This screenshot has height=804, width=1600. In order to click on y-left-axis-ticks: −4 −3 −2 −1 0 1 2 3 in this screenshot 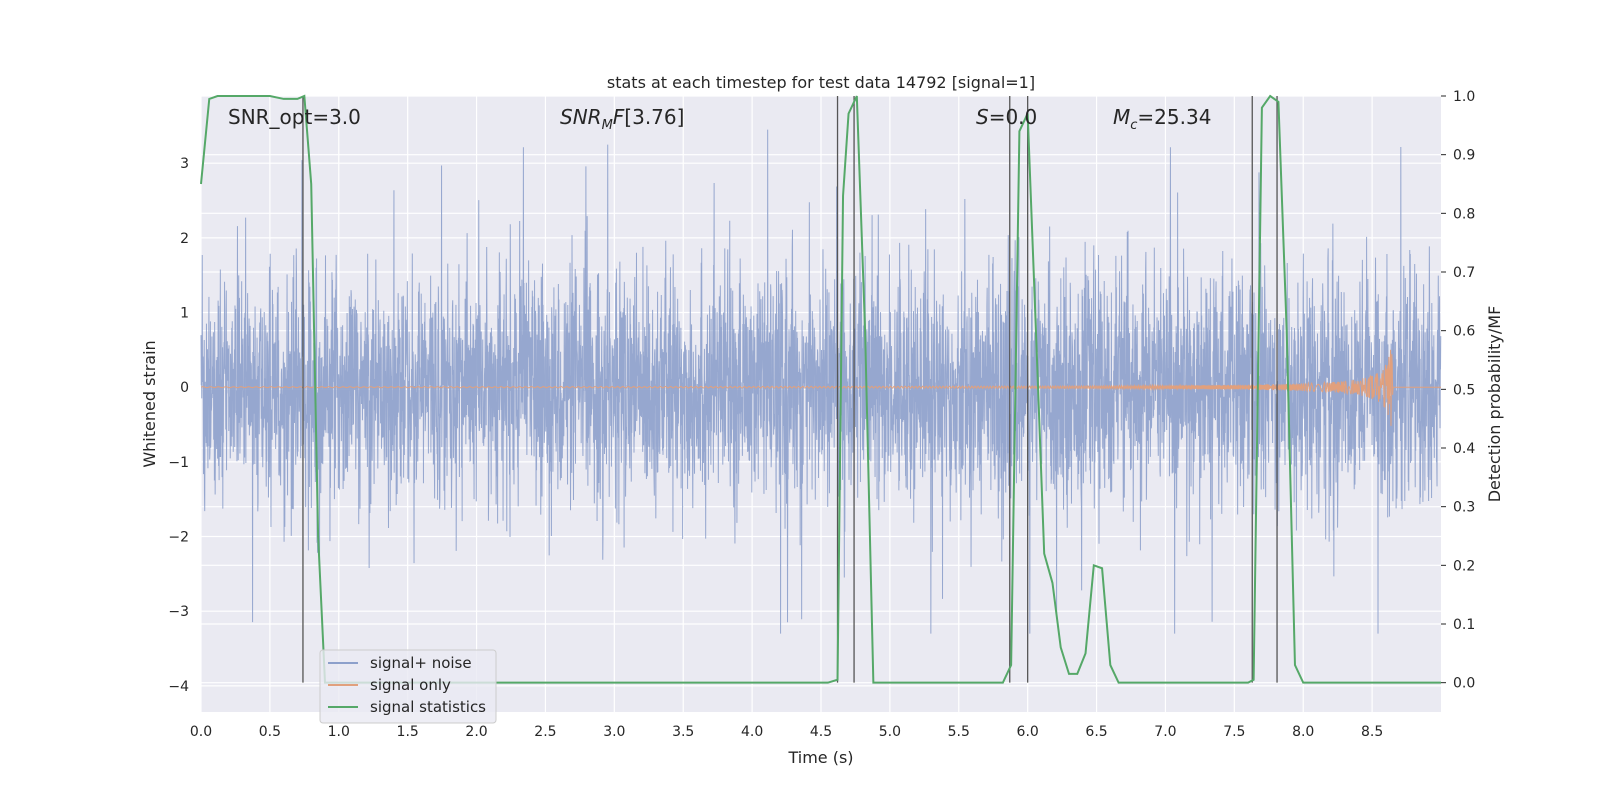, I will do `click(178, 425)`.